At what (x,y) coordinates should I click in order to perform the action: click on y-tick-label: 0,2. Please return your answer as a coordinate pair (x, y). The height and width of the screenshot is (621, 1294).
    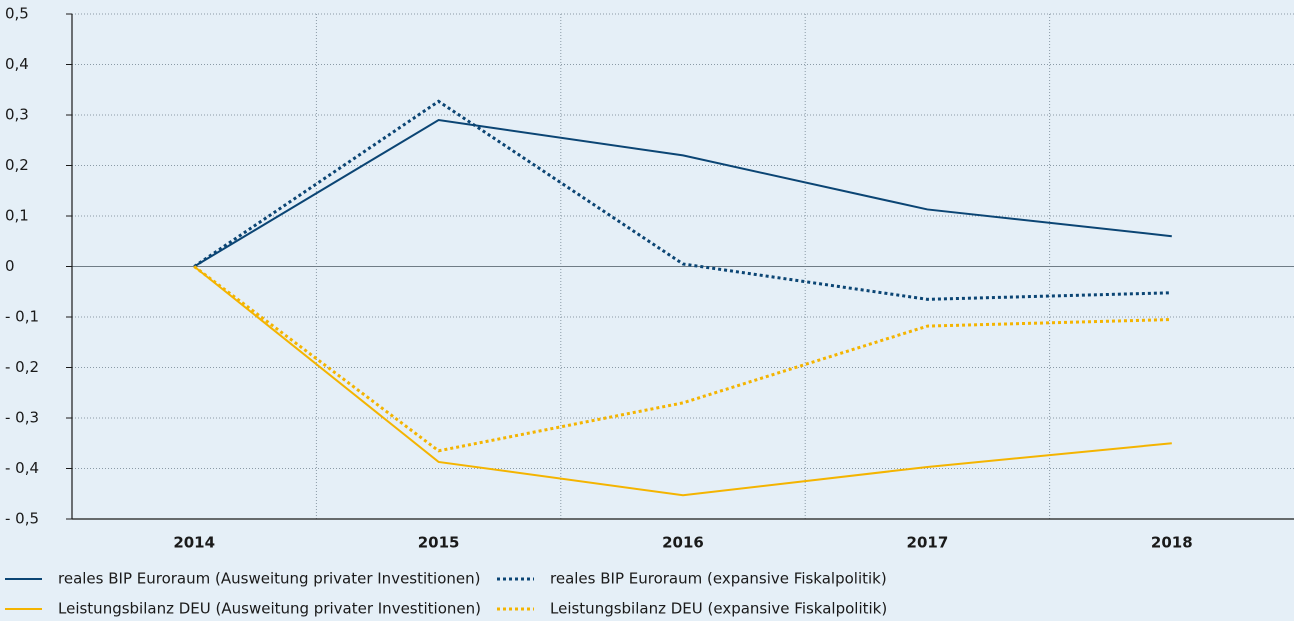
    Looking at the image, I should click on (17, 165).